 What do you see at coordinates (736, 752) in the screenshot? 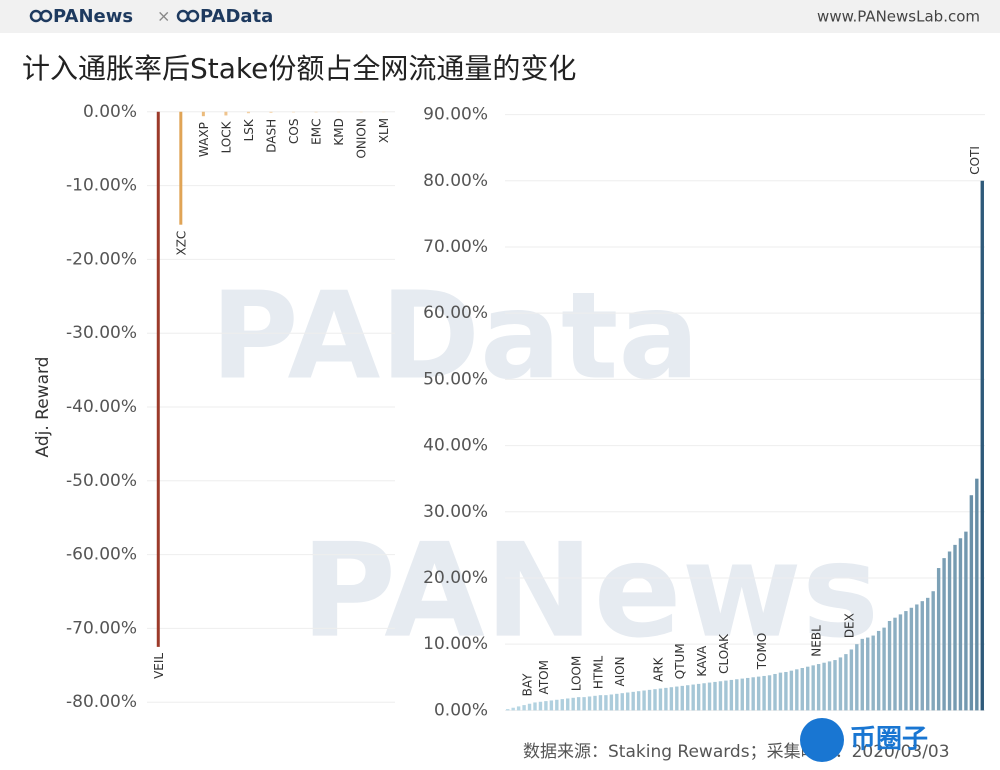
I see `footer-source: 数据来源：Staking Rewards；采集时间：2020/03/03` at bounding box center [736, 752].